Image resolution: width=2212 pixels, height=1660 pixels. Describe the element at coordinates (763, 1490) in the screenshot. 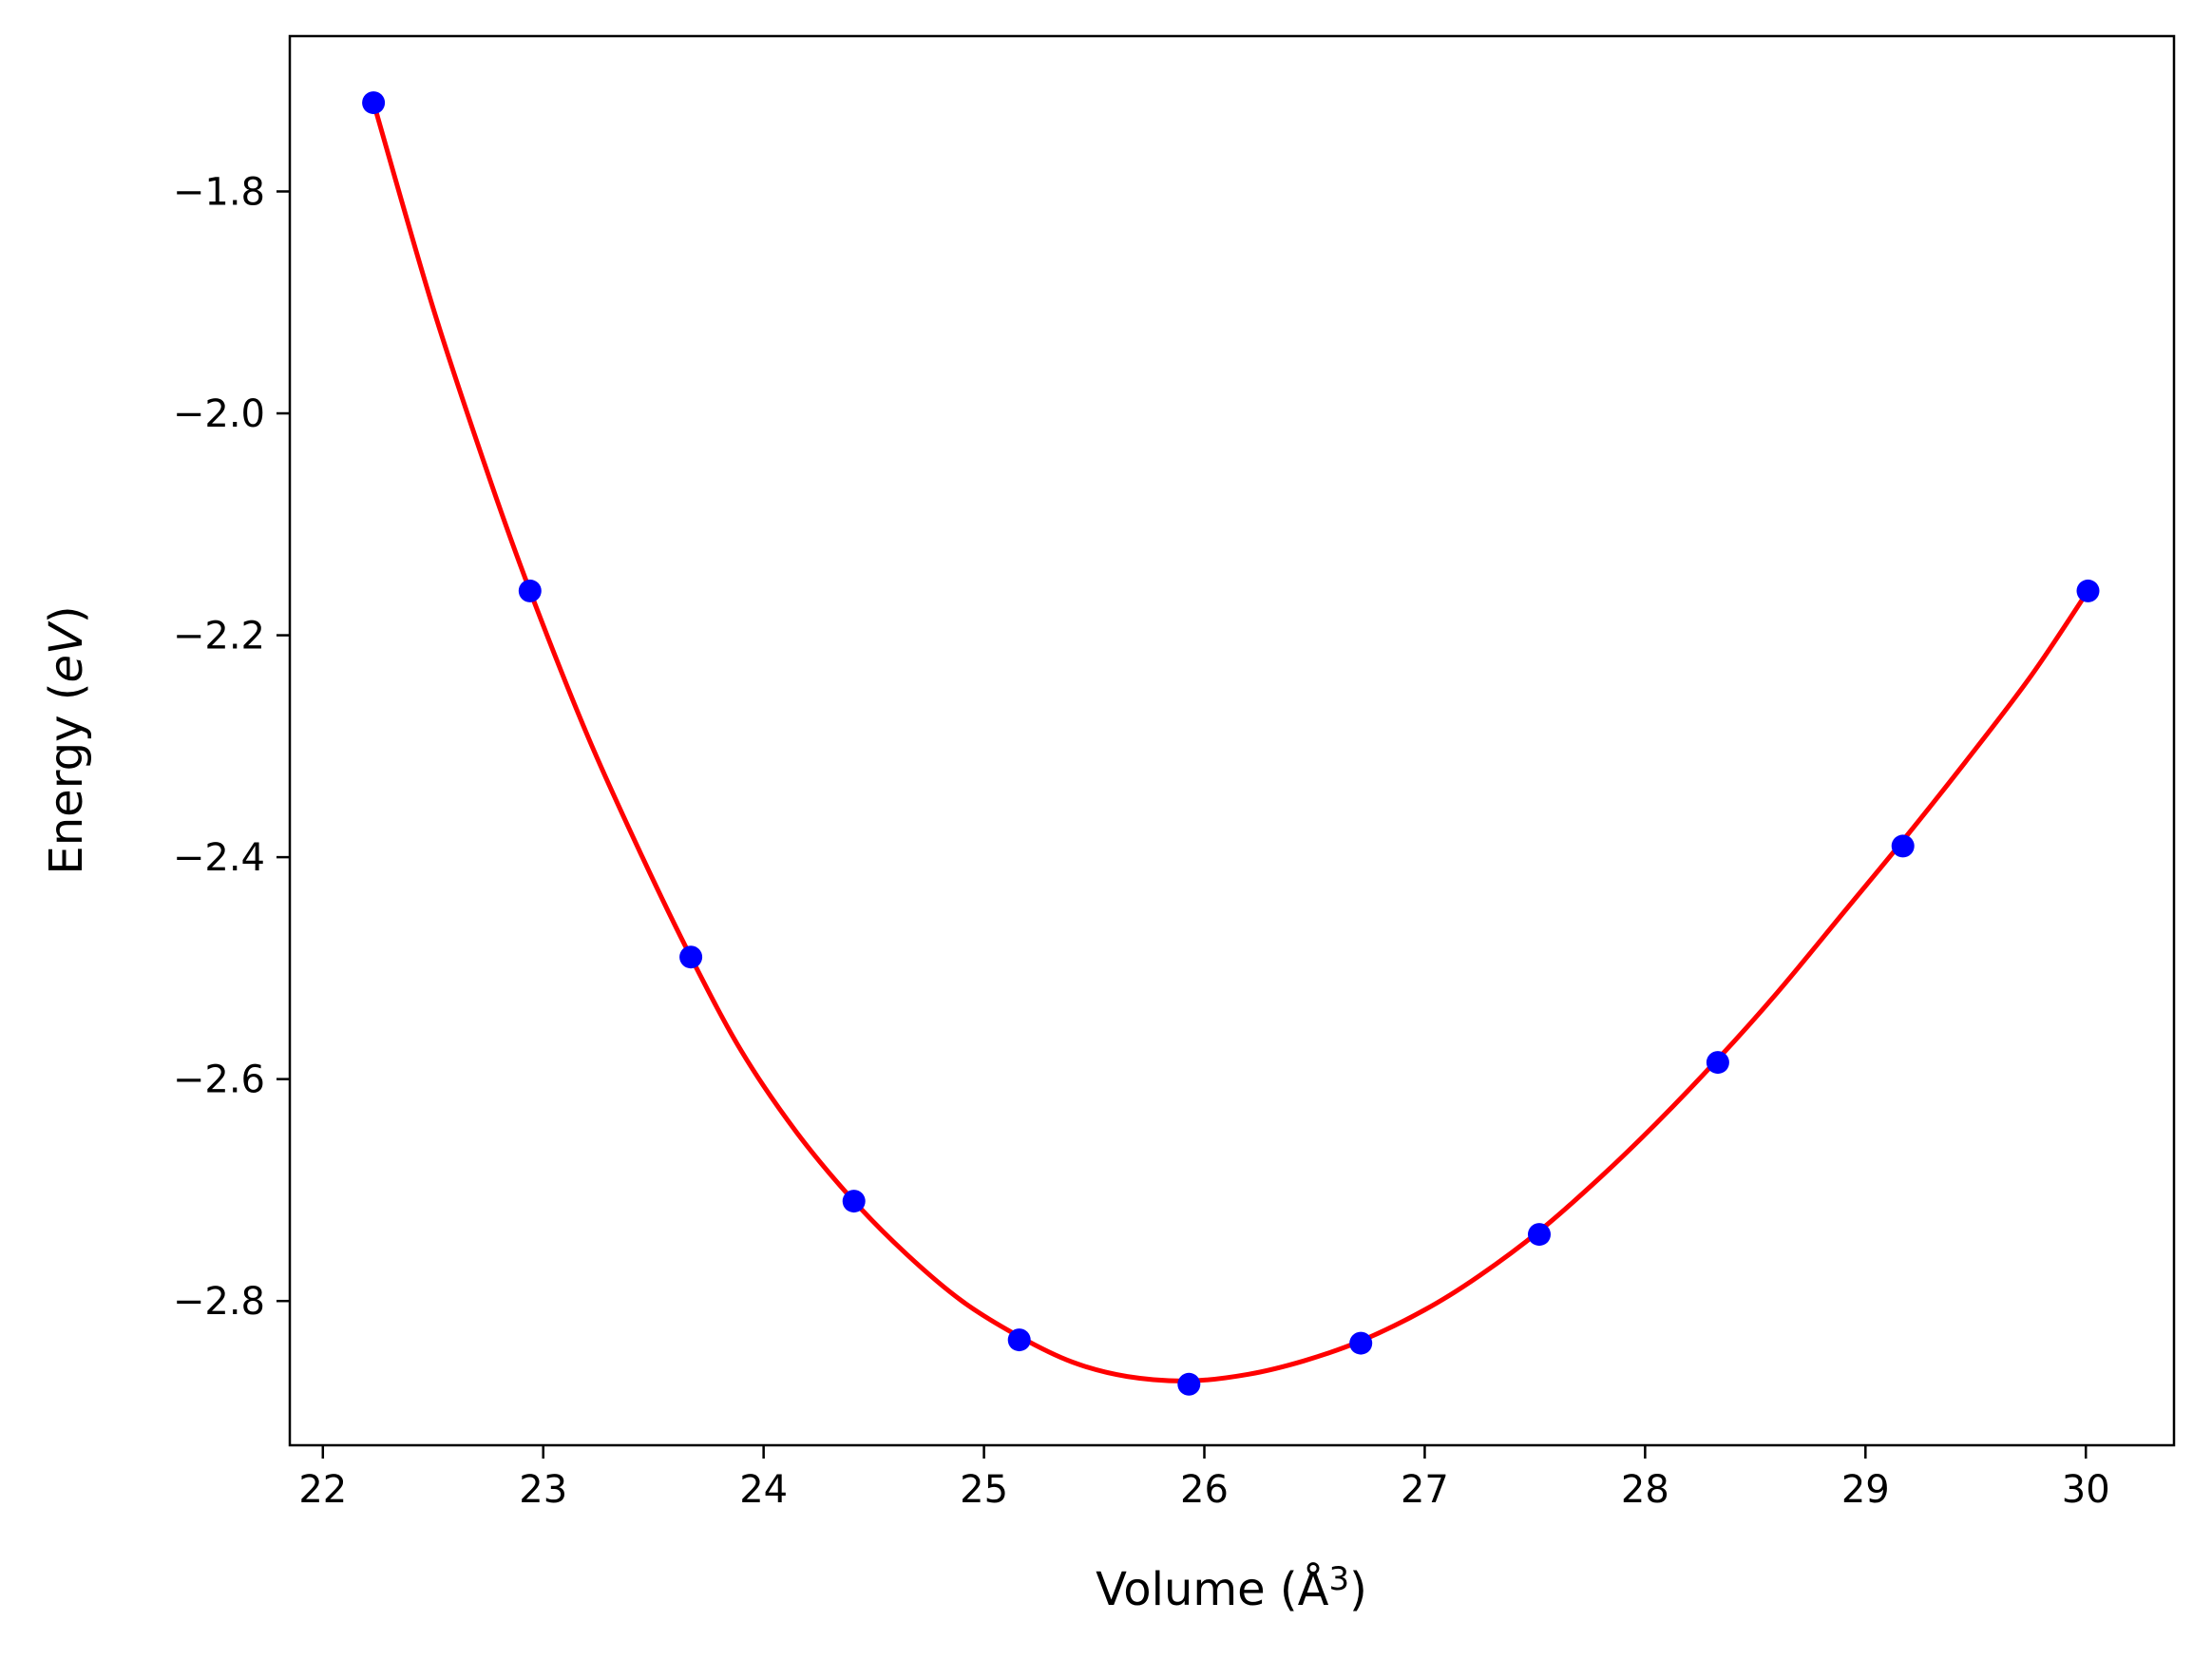

I see `x-tick-label: 24` at that location.